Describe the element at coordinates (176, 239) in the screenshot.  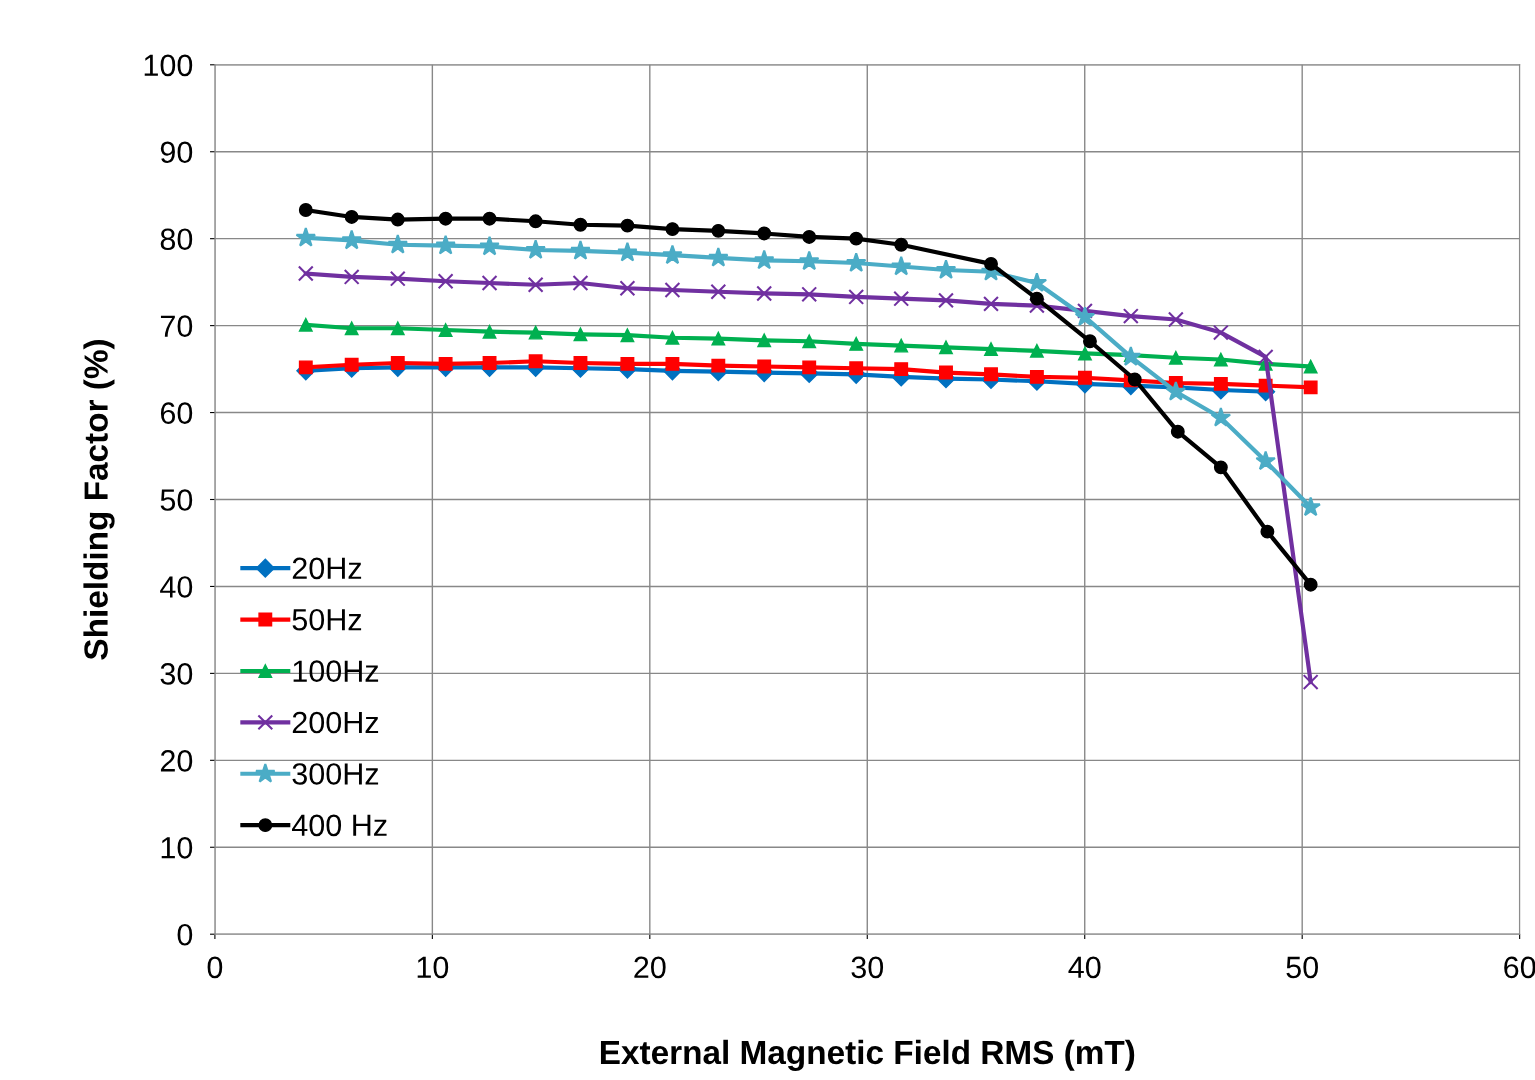
I see `y-tick-label: 80` at that location.